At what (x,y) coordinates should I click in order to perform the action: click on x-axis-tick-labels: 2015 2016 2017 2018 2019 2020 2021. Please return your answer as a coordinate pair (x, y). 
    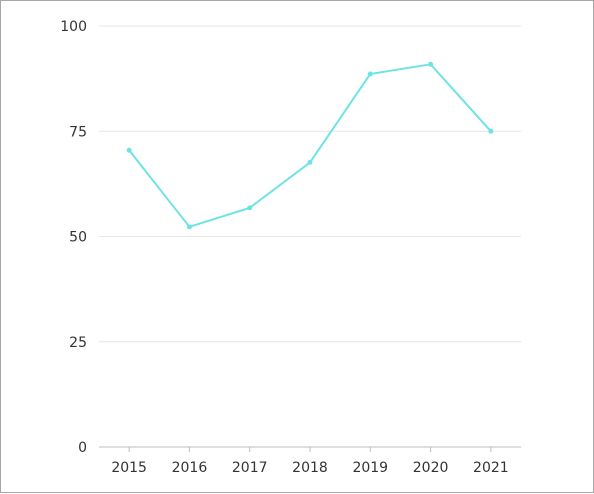
    Looking at the image, I should click on (309, 468).